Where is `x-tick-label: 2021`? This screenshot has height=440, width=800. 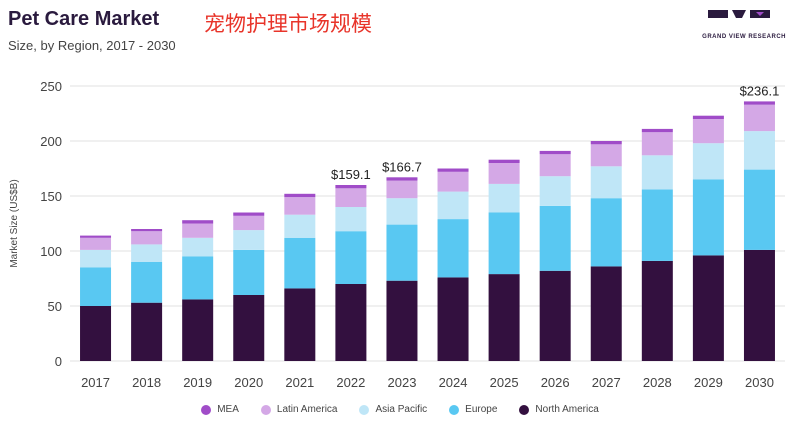 x-tick-label: 2021 is located at coordinates (299, 382).